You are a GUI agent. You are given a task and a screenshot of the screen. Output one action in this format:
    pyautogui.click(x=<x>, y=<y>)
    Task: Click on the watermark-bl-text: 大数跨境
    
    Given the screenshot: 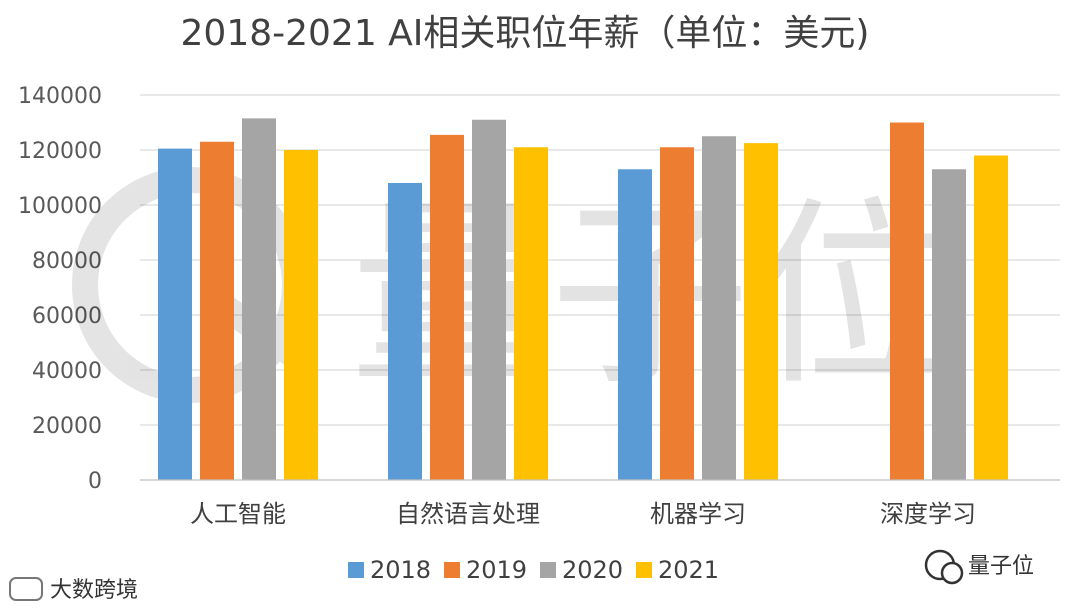 What is the action you would take?
    pyautogui.click(x=94, y=590)
    